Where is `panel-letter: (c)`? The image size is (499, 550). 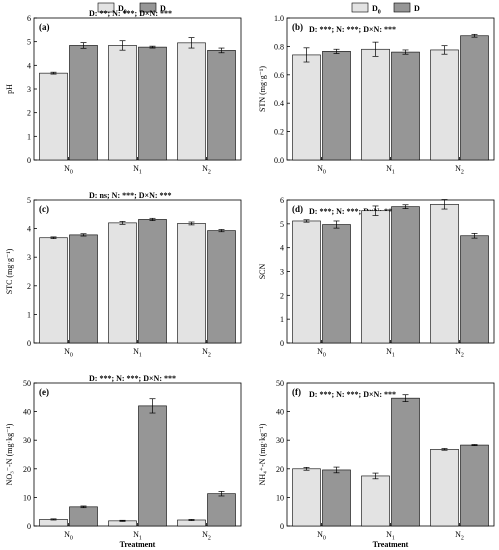 panel-letter: (c) is located at coordinates (44, 209).